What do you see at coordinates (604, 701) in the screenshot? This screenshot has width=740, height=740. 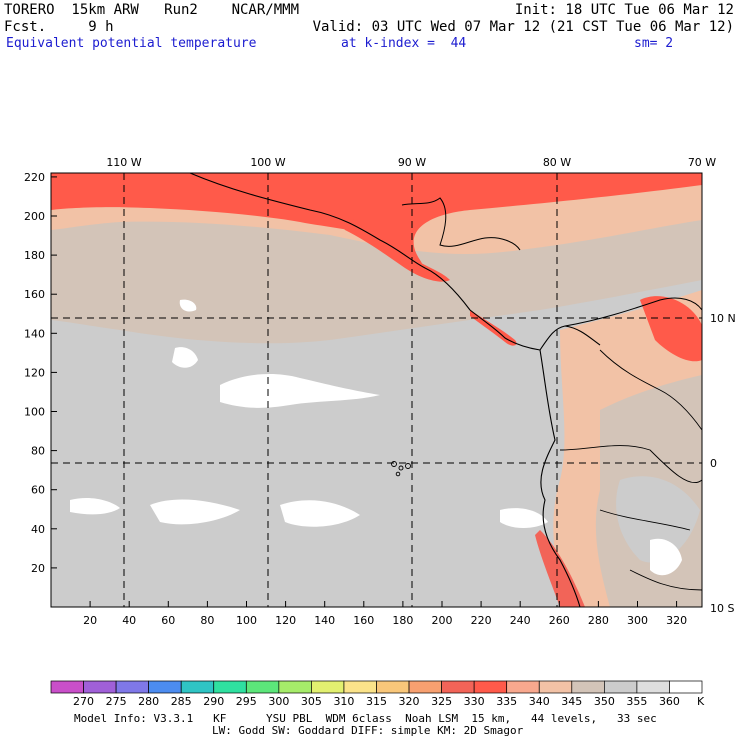 I see `colorbar-level: 350` at bounding box center [604, 701].